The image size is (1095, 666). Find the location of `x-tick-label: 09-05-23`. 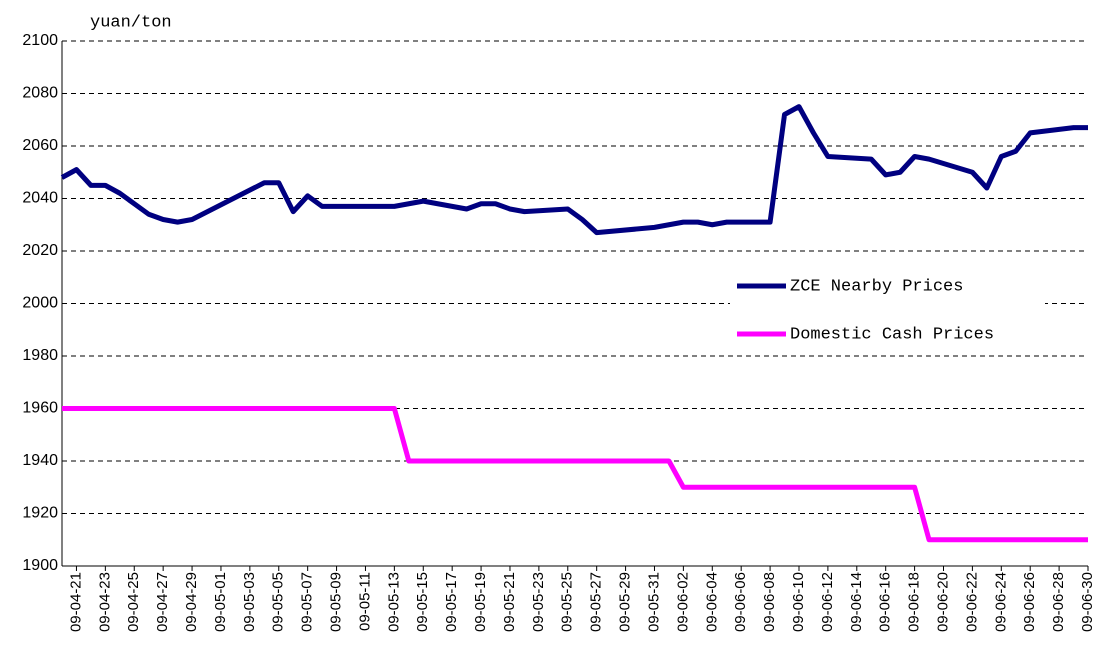

x-tick-label: 09-05-23 is located at coordinates (538, 602).